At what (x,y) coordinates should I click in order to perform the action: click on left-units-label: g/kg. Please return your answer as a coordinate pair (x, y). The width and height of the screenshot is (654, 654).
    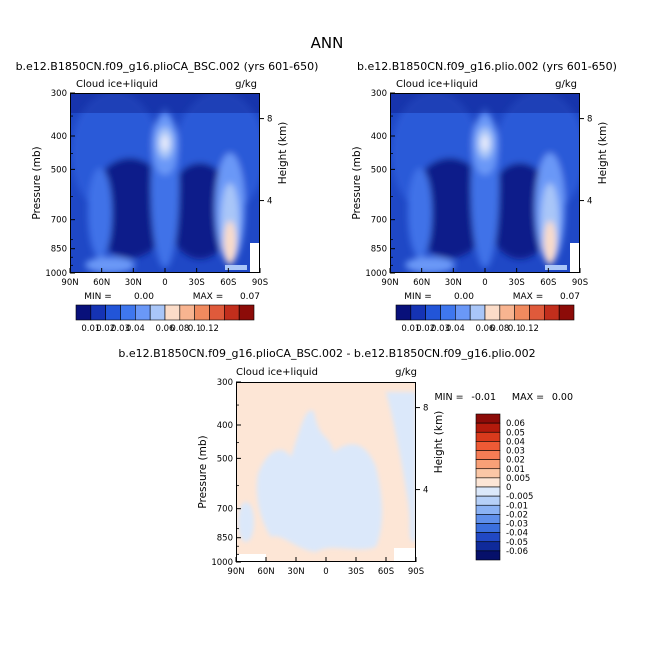
    Looking at the image, I should click on (246, 84).